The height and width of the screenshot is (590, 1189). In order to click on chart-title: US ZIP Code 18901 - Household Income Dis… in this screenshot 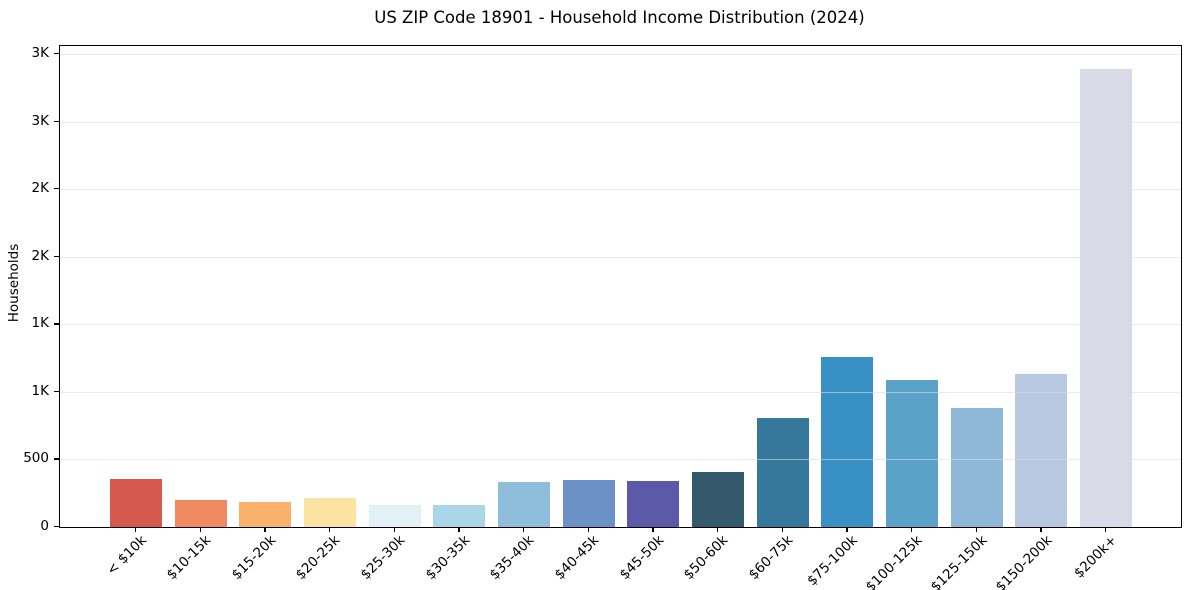, I will do `click(619, 17)`.